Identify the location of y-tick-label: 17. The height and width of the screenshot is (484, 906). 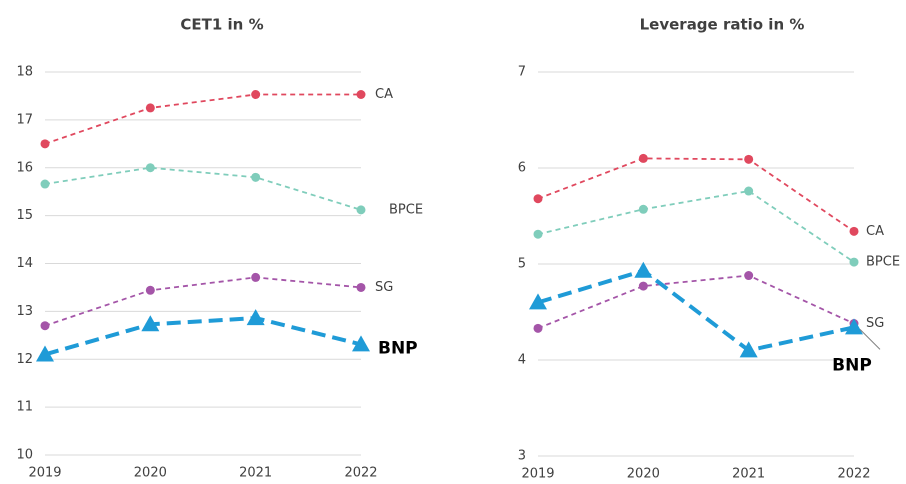
(24, 119).